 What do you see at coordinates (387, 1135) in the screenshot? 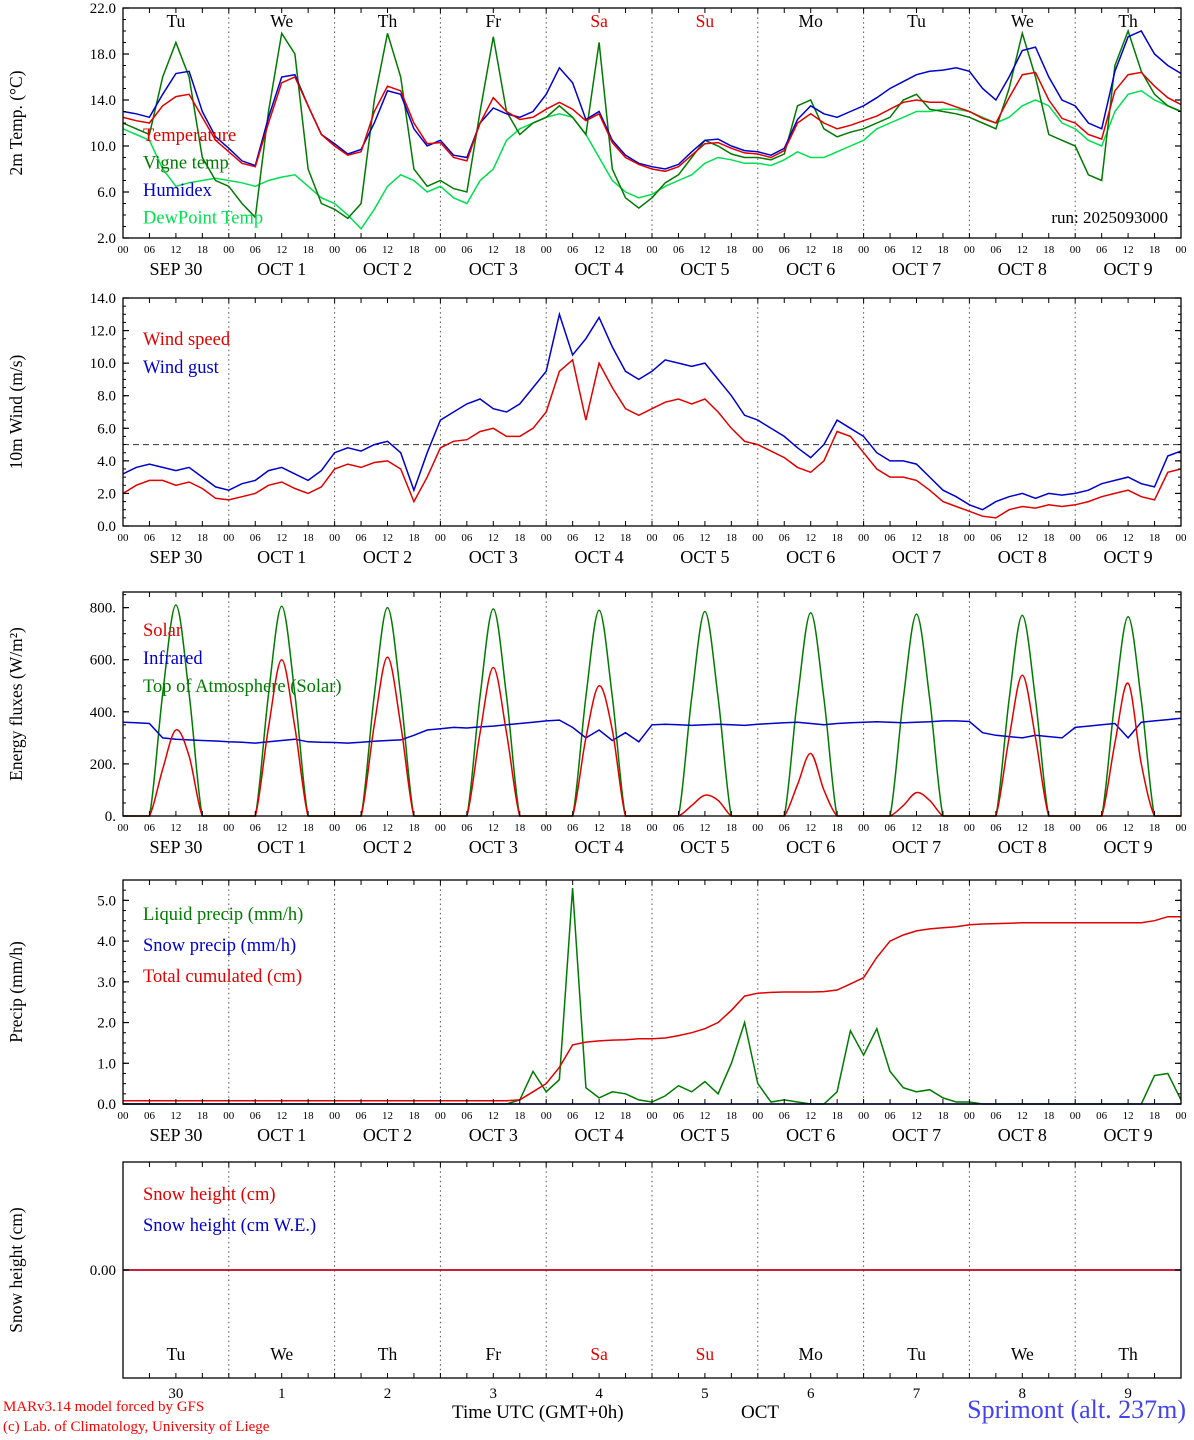
I see `date-label: OCT 2` at bounding box center [387, 1135].